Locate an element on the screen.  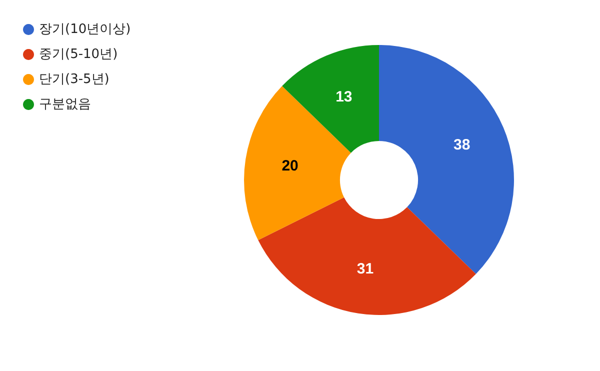
legend-label: 단기(3-5년) is located at coordinates (74, 79).